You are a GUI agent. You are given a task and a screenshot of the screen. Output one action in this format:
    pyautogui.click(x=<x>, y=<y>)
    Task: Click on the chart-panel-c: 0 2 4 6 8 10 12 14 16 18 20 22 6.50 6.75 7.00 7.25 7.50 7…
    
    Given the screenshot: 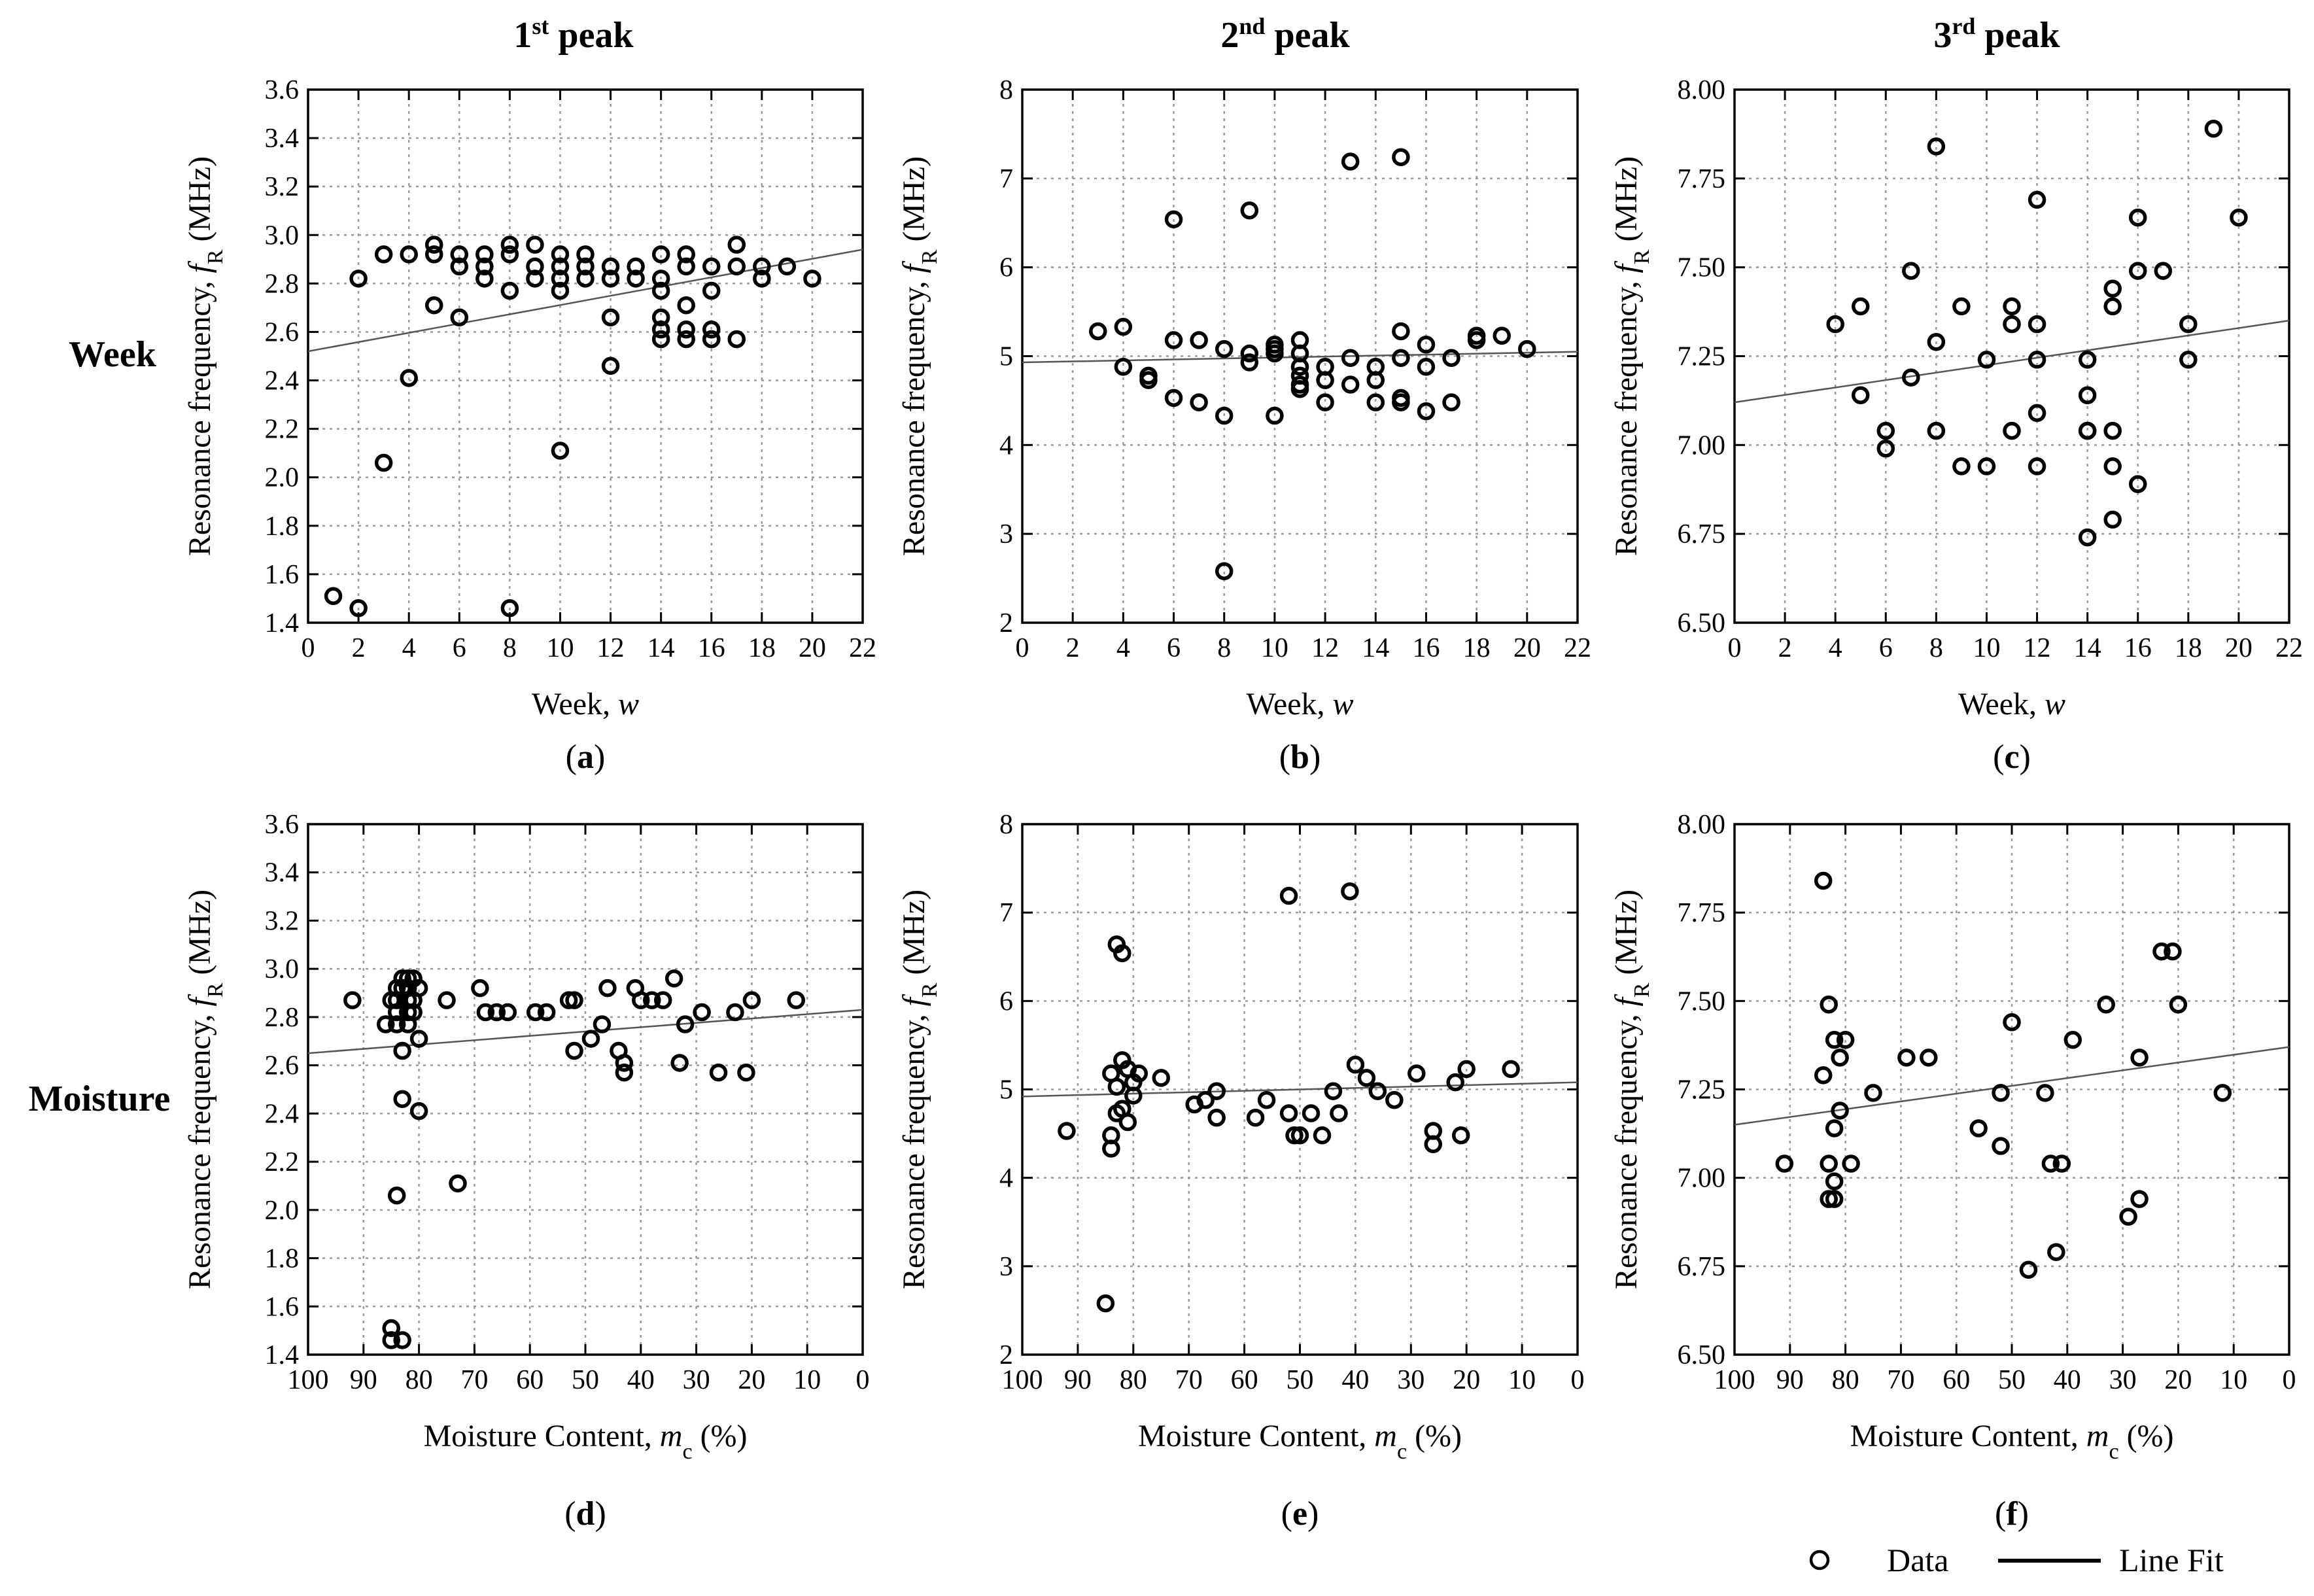 What is the action you would take?
    pyautogui.click(x=1956, y=425)
    